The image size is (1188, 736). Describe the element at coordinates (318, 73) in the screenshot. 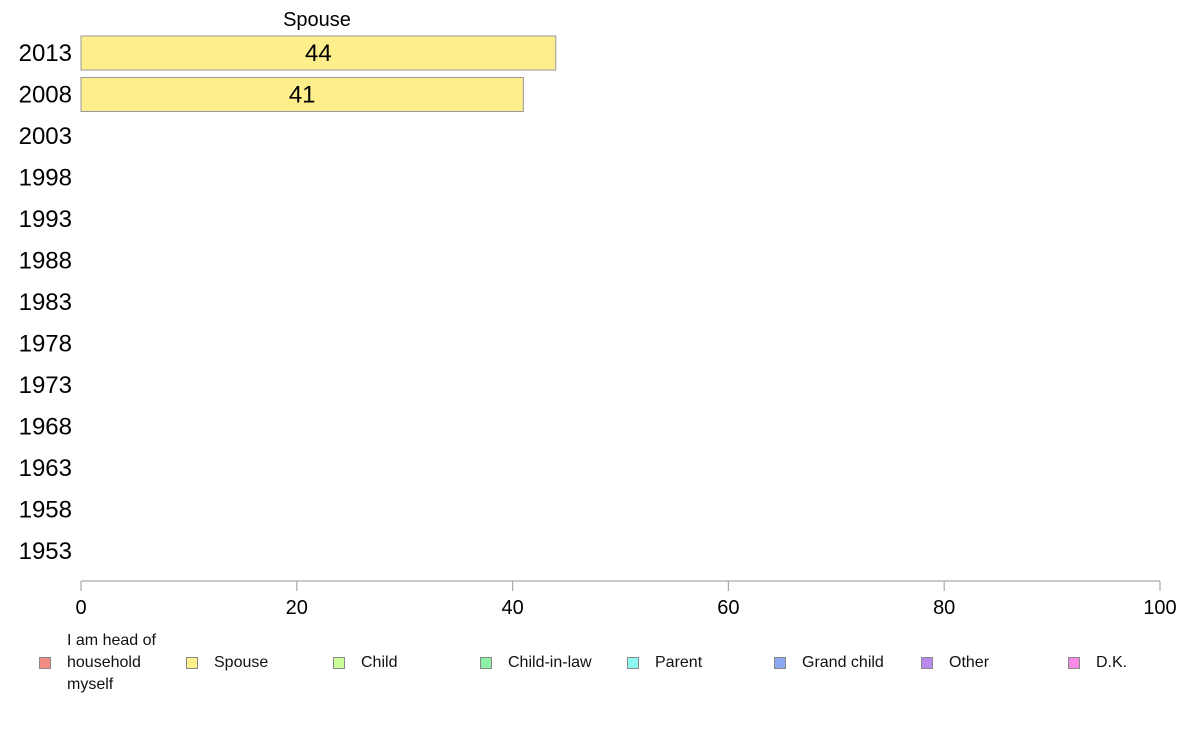

I see `bars-group: 44 41` at that location.